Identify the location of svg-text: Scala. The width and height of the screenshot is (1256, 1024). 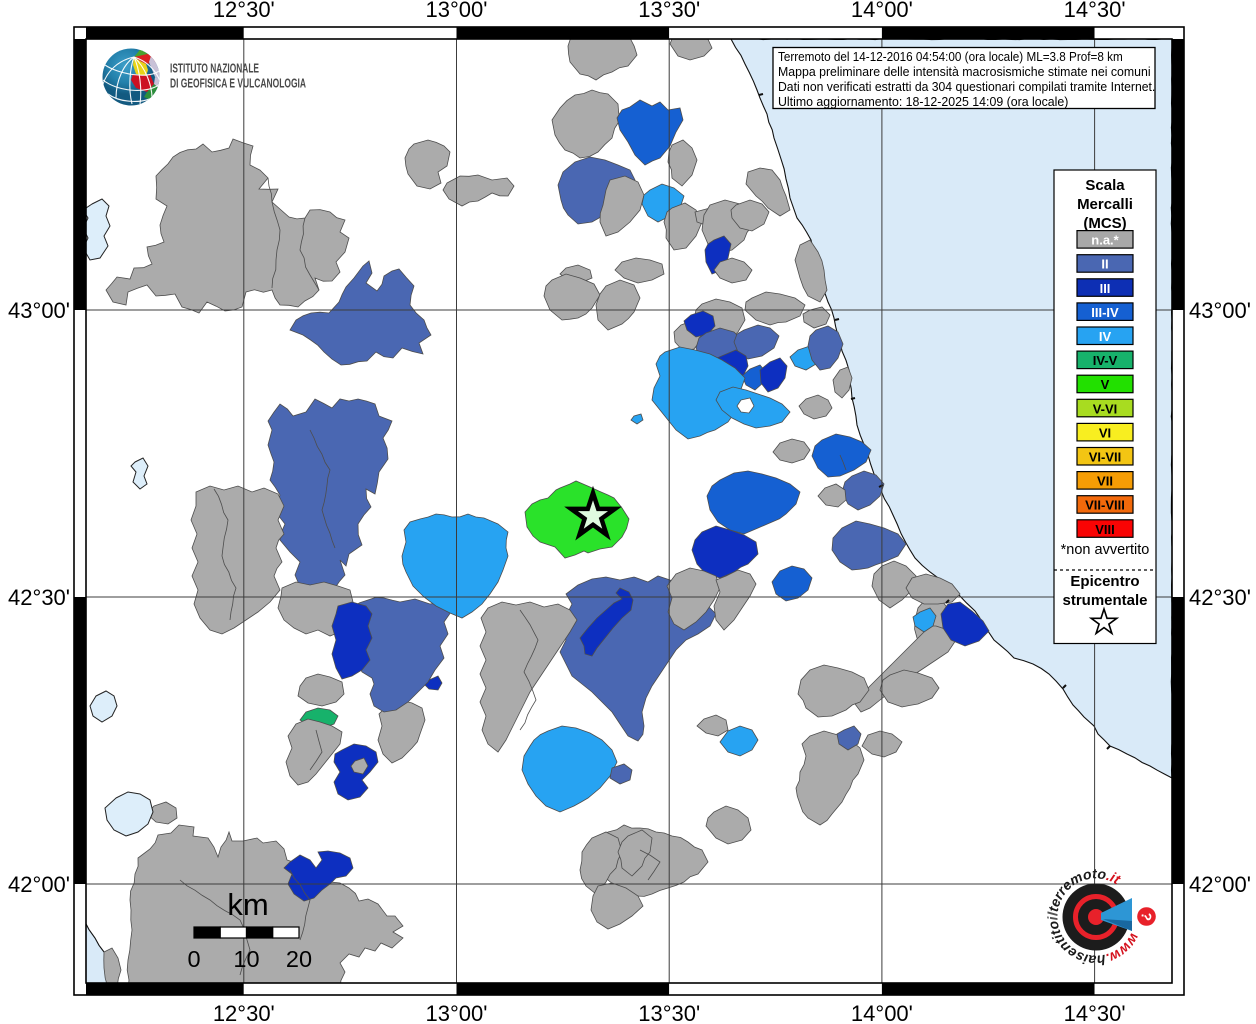
(1105, 185).